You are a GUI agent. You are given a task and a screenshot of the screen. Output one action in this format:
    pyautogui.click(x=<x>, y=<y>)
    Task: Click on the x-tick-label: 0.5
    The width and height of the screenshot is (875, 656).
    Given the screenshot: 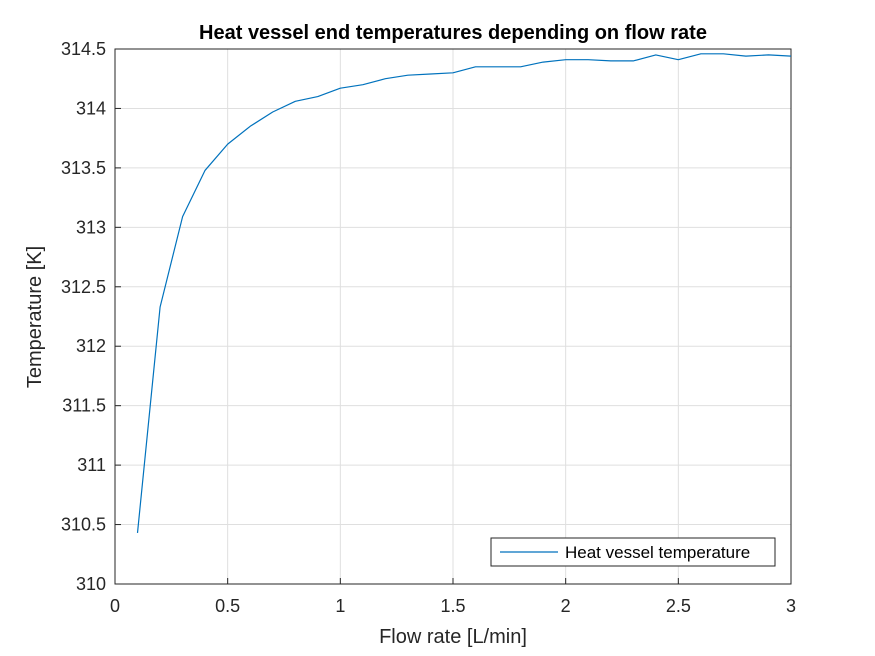 What is the action you would take?
    pyautogui.click(x=227, y=606)
    